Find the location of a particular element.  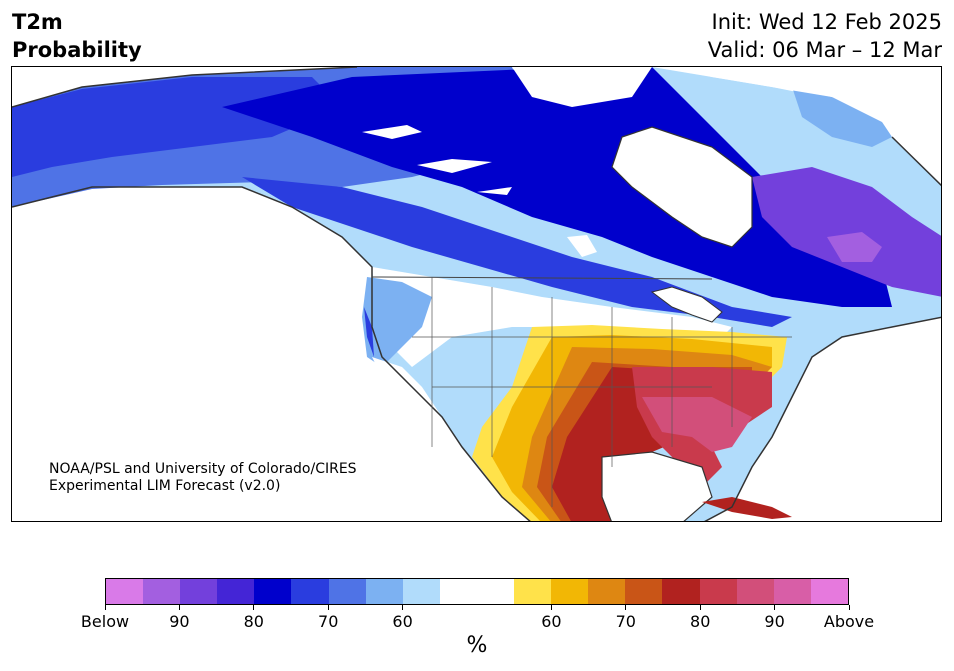

zone-quebec-purple is located at coordinates (846, 232).